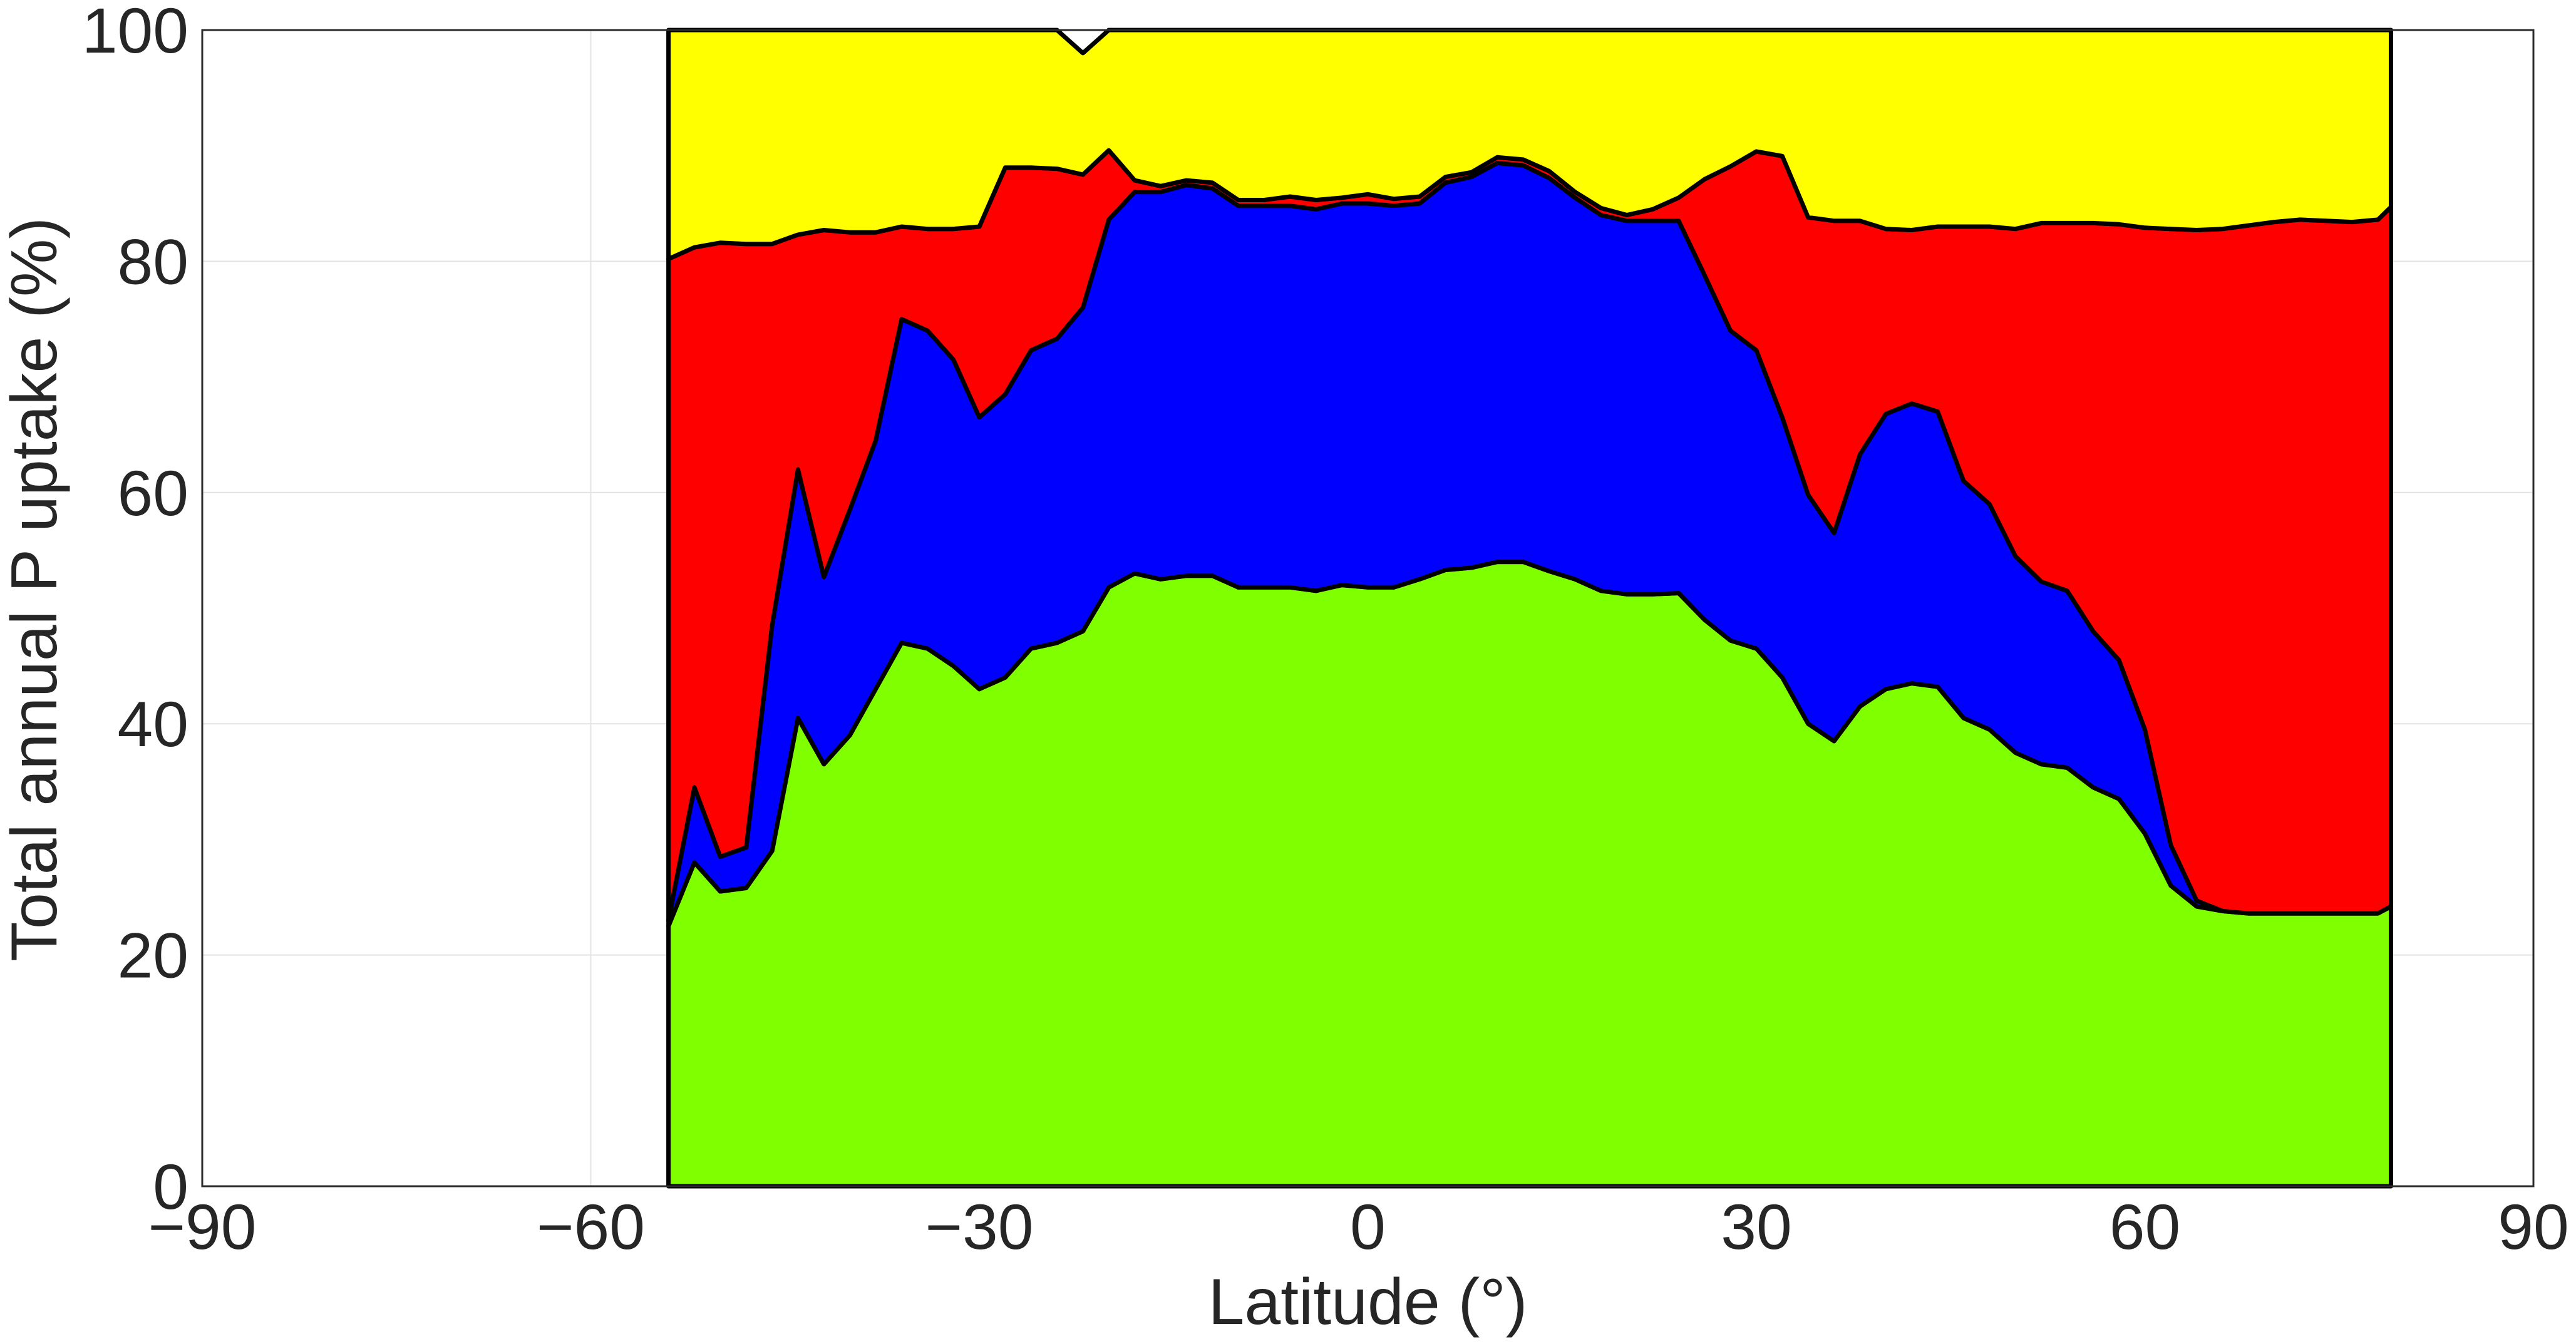  I want to click on y-tick-label: 80, so click(153, 261).